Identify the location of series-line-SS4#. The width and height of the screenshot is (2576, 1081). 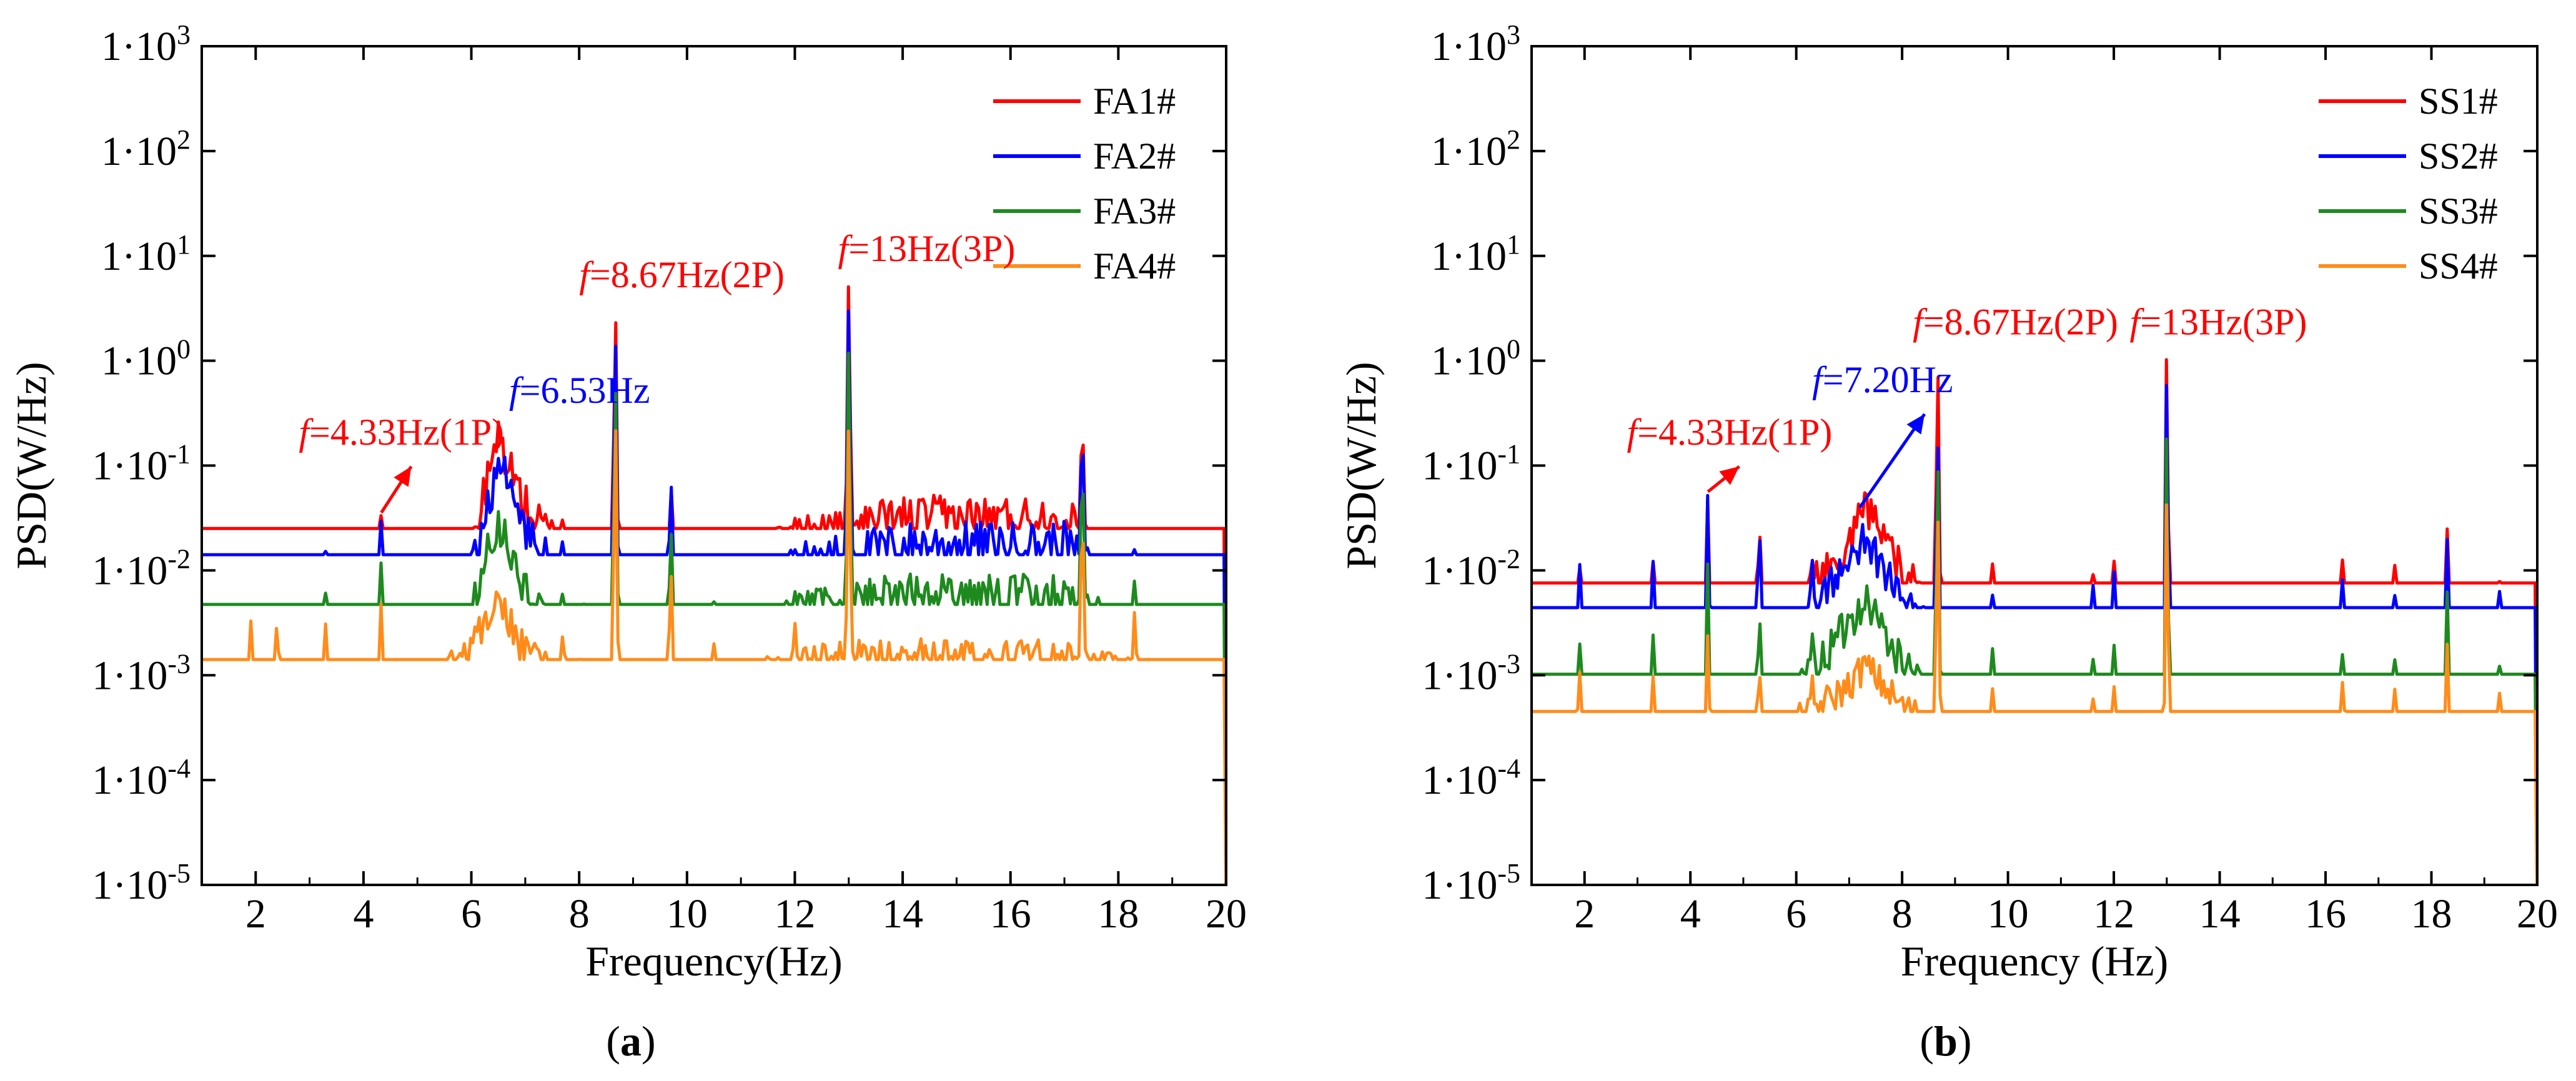
(2034, 694).